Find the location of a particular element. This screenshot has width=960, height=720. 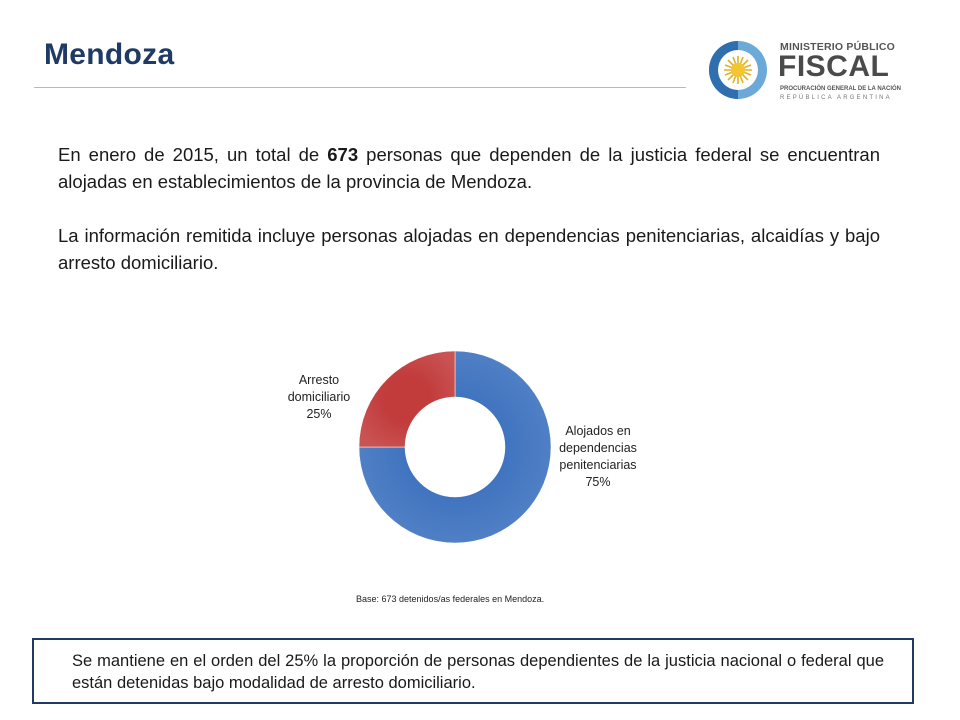

slice-alojados is located at coordinates (455, 447).